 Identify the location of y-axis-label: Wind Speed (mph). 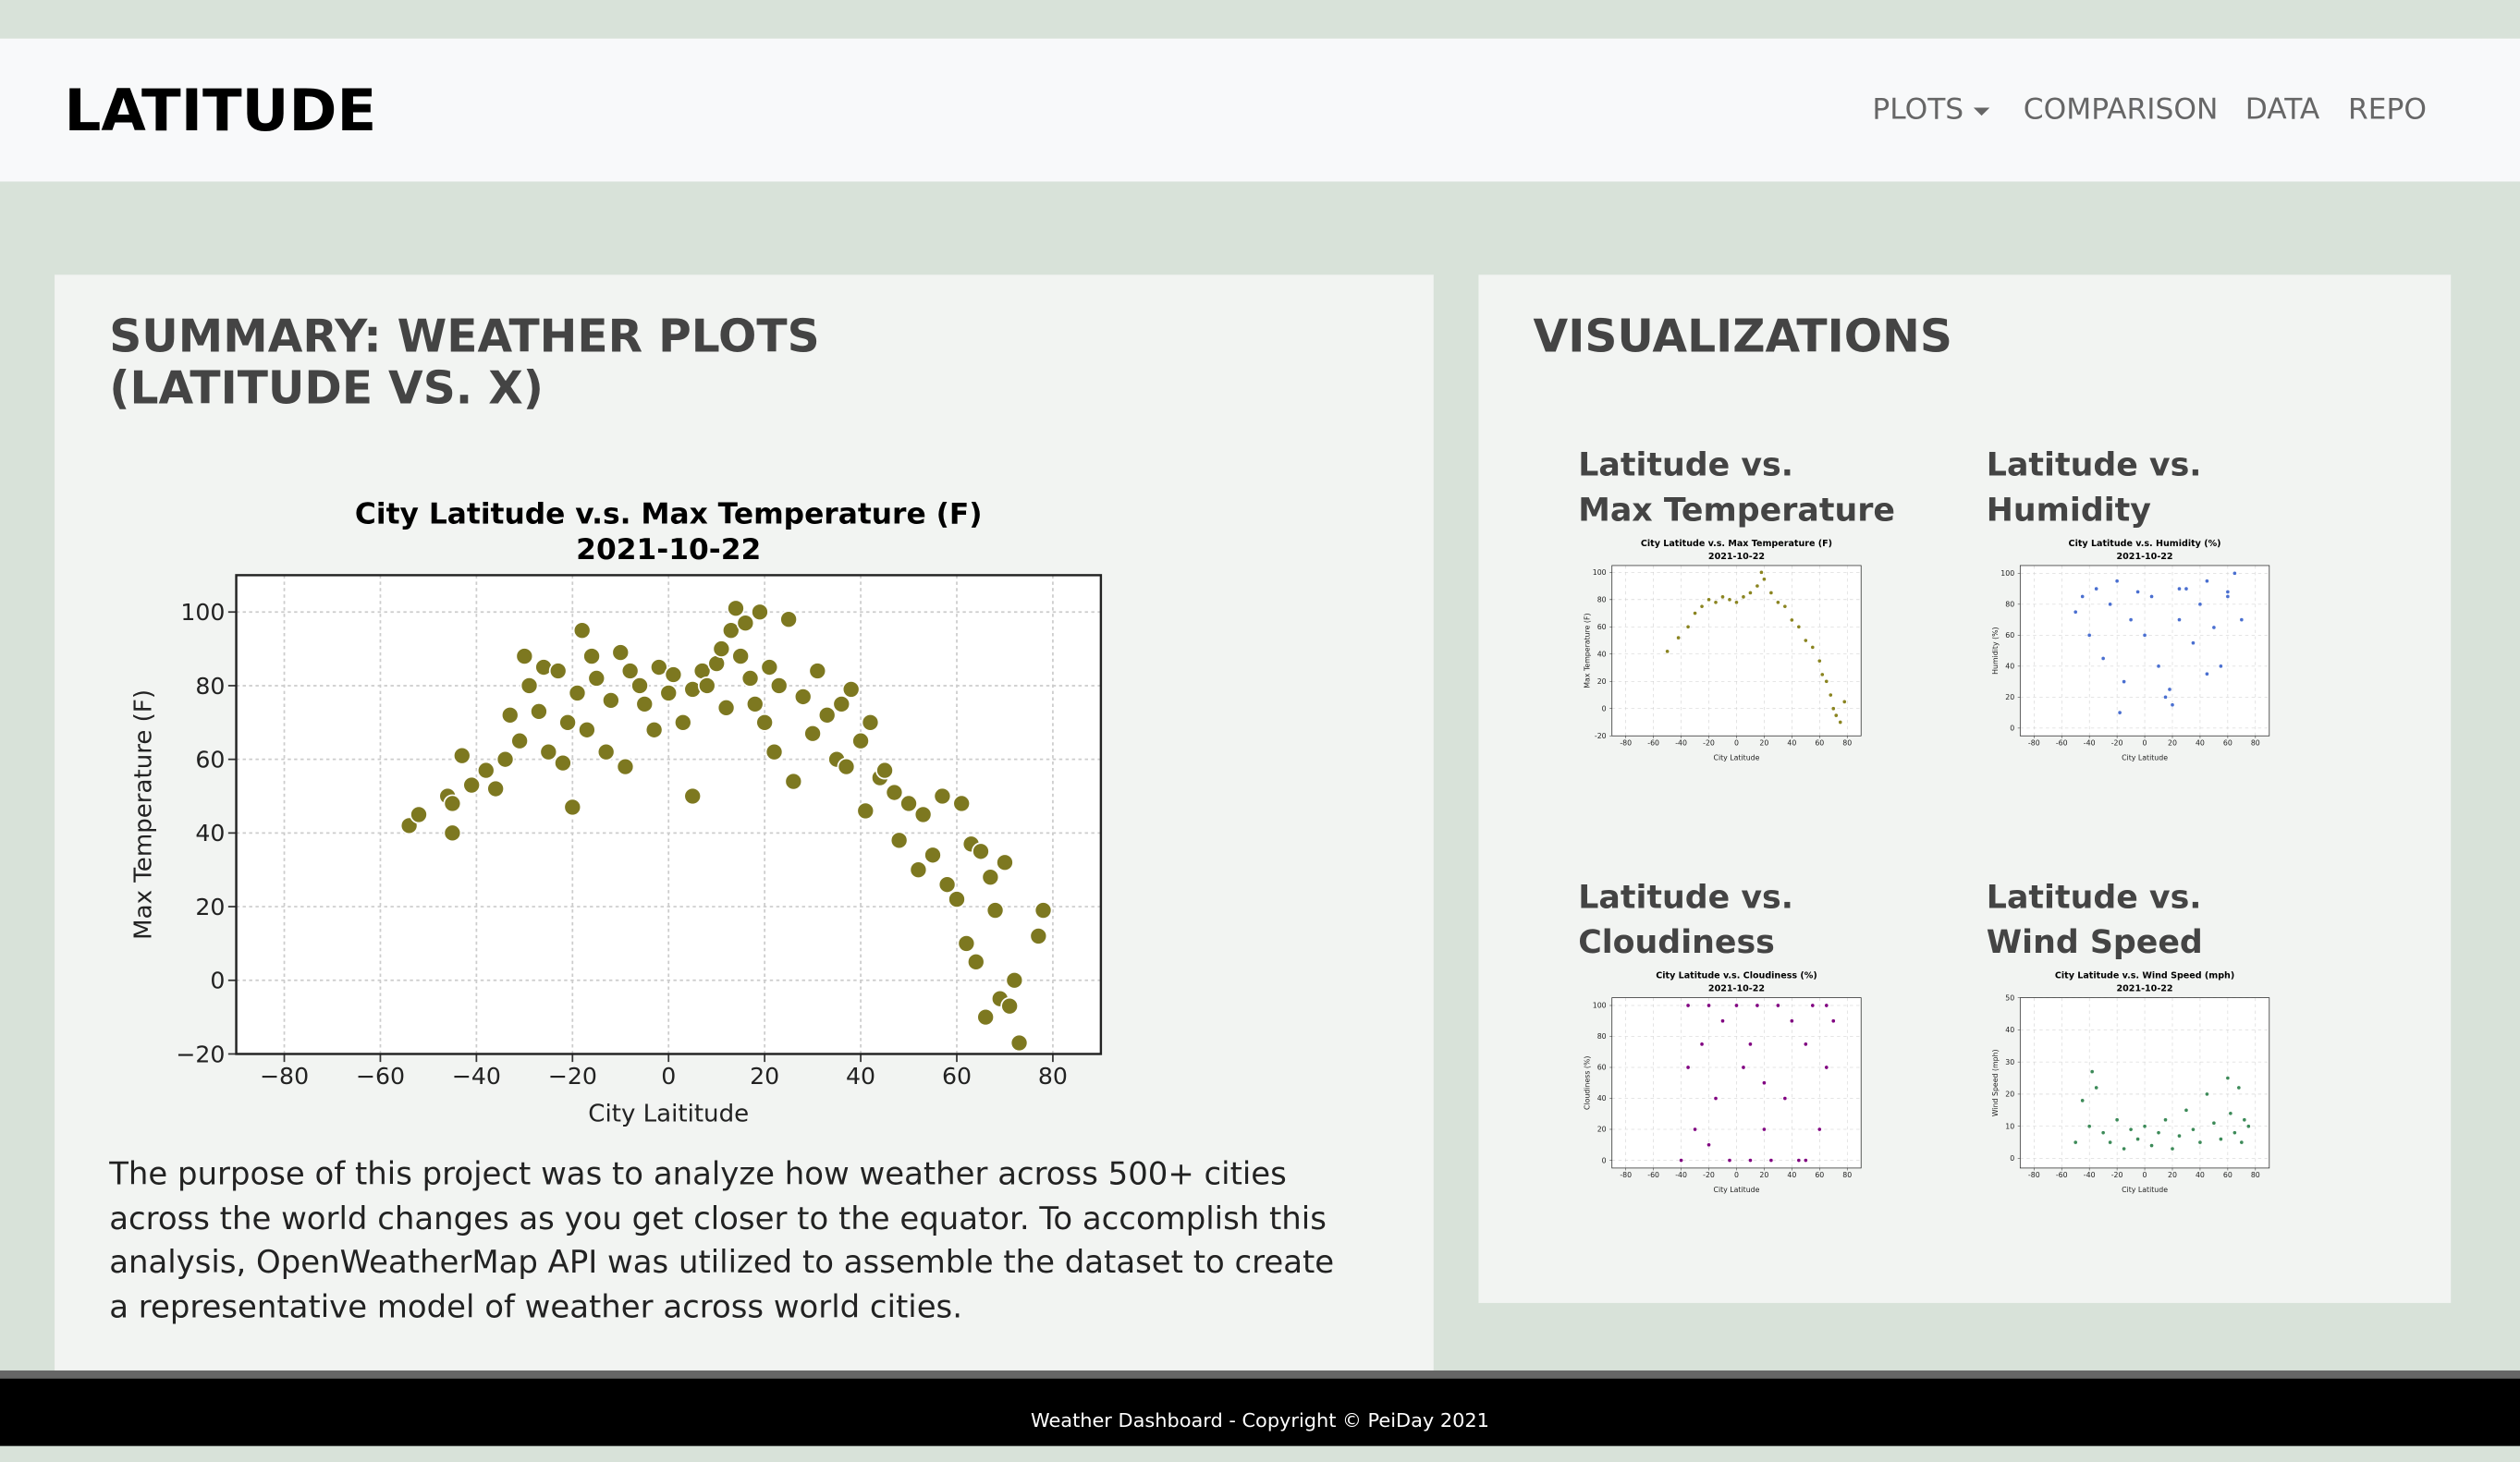
(1995, 1083).